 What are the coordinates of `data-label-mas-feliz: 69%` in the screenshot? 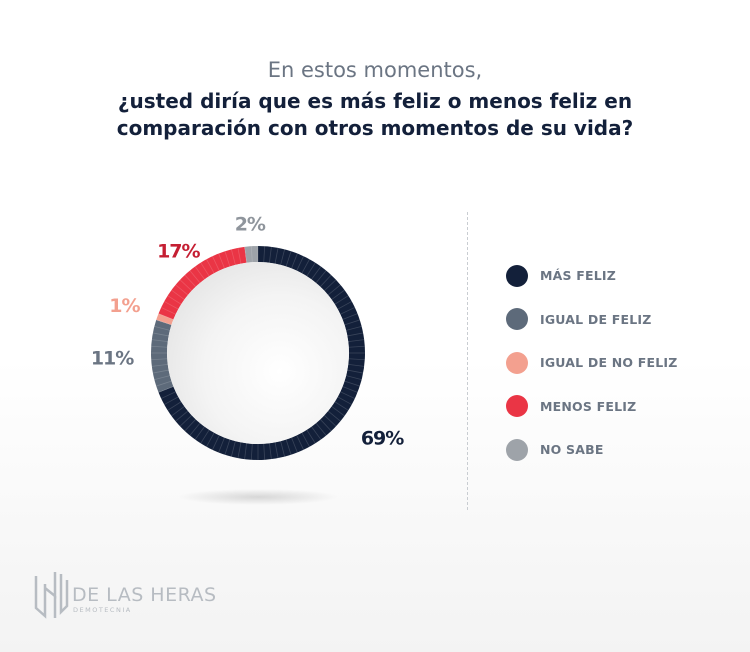 It's located at (382, 438).